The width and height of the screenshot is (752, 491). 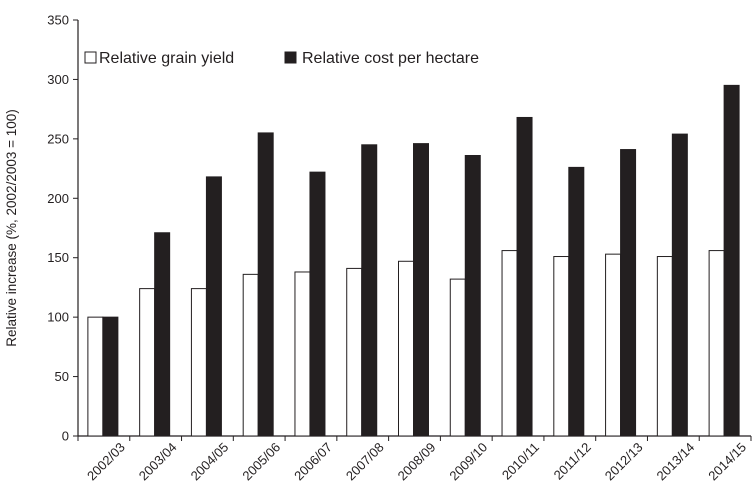 I want to click on x-tick-label: 2008/09, so click(x=417, y=462).